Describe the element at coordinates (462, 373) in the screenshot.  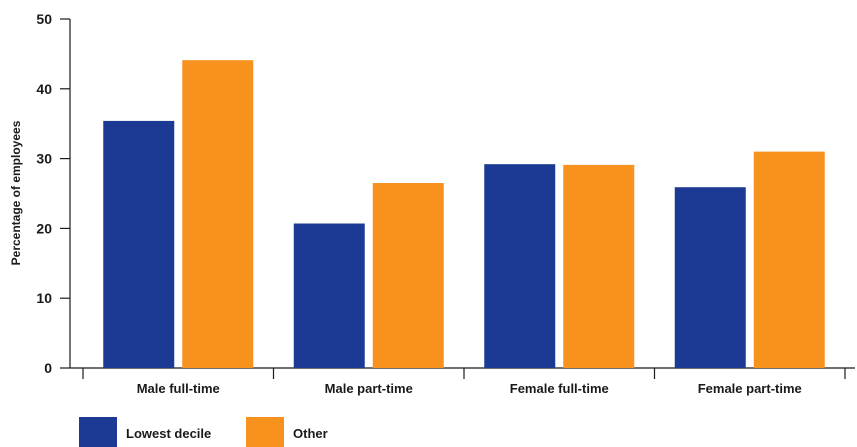
I see `x-axis` at that location.